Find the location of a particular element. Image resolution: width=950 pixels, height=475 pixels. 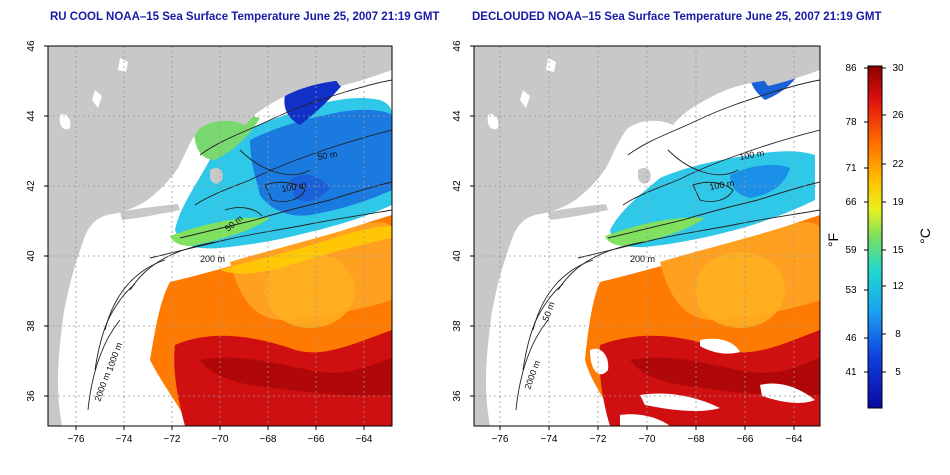

colorbar-f-tick-label: 66 is located at coordinates (851, 202).